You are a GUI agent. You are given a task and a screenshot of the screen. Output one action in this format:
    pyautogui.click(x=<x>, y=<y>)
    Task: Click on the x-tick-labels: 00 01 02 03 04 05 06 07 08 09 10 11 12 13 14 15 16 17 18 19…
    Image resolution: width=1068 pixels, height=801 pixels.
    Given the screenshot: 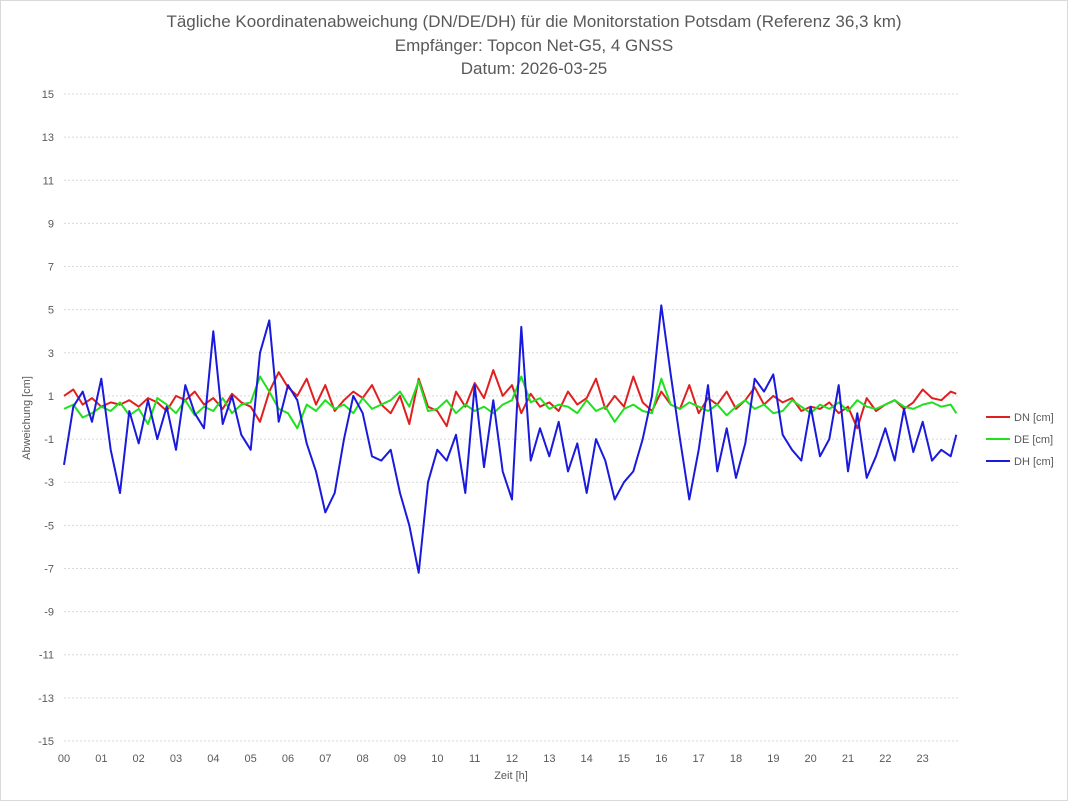 What is the action you would take?
    pyautogui.click(x=493, y=759)
    